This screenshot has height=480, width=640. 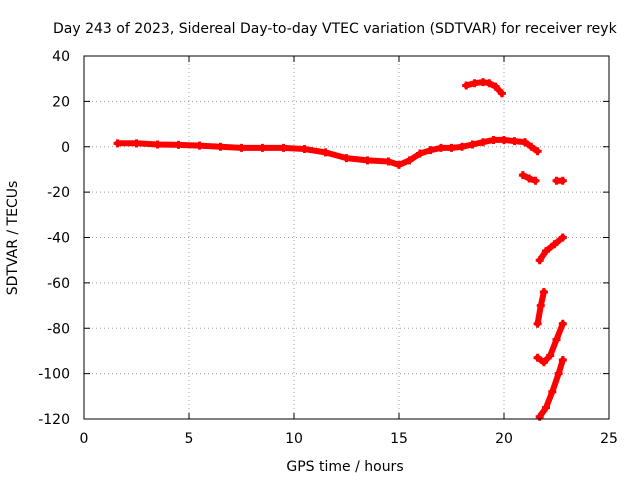 What do you see at coordinates (58, 284) in the screenshot?
I see `y-tick-label: -60` at bounding box center [58, 284].